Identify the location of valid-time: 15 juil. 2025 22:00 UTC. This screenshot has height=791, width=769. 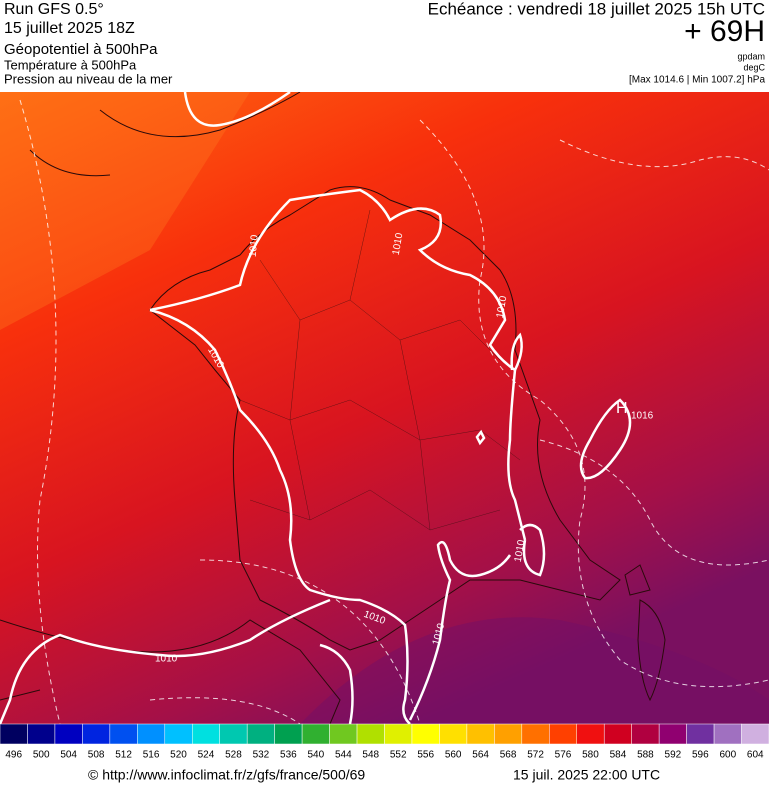
(586, 775).